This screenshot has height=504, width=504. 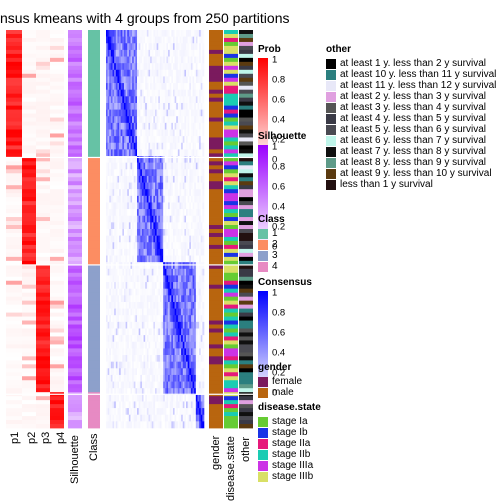 What do you see at coordinates (293, 476) in the screenshot?
I see `legend-label: stage IIIb` at bounding box center [293, 476].